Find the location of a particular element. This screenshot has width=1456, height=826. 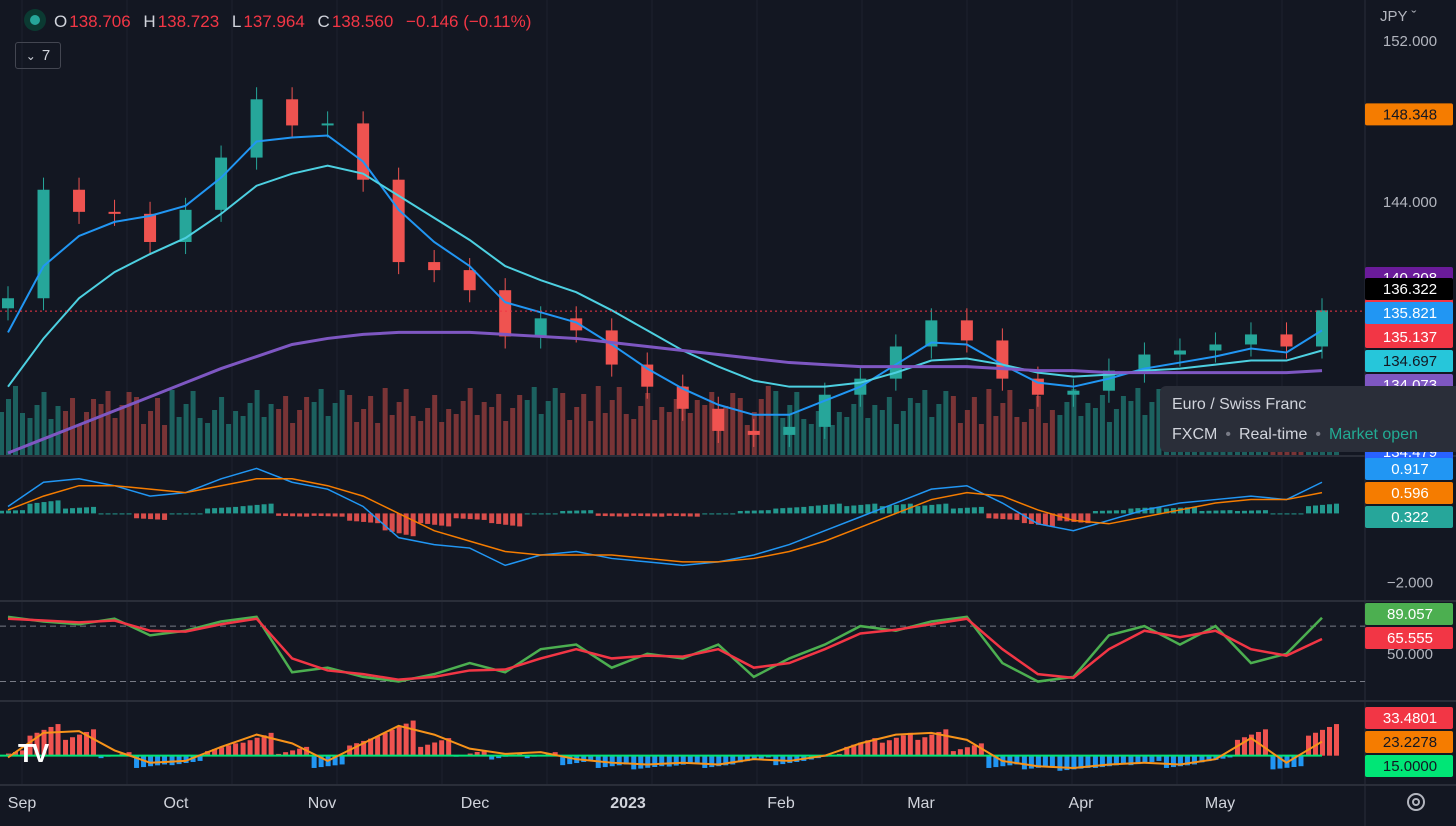

tradingview-logo: TV is located at coordinates (33, 753).